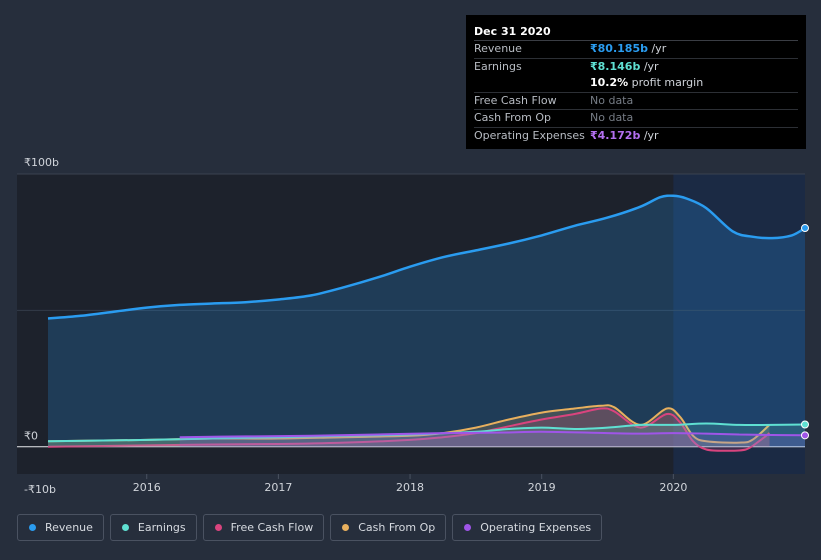 The image size is (821, 560). I want to click on legend-item-free-cash-flow: Free Cash Flow, so click(263, 527).